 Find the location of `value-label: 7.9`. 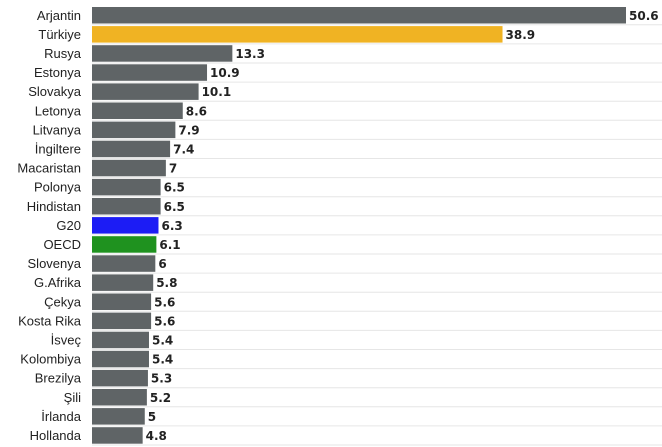

value-label: 7.9 is located at coordinates (188, 130).